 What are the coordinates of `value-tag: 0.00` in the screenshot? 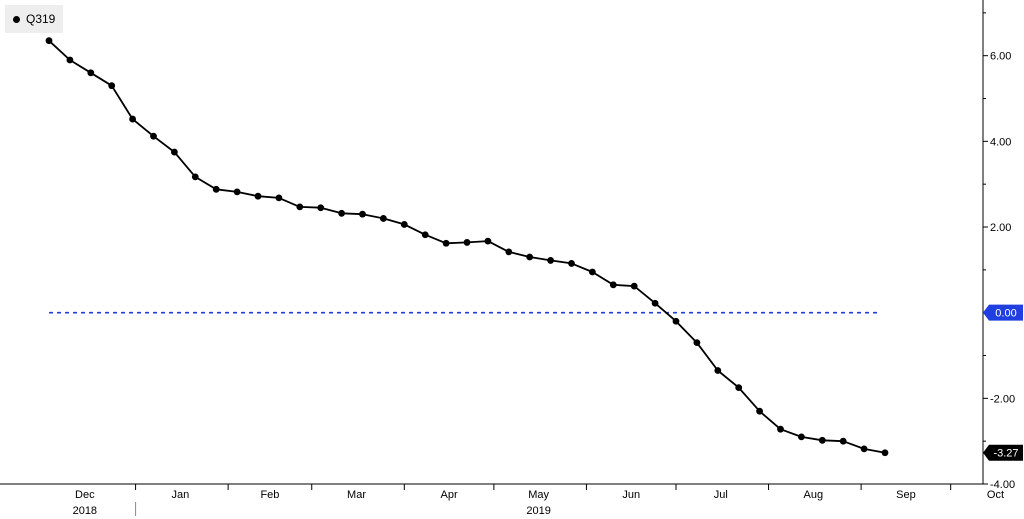 It's located at (1003, 312).